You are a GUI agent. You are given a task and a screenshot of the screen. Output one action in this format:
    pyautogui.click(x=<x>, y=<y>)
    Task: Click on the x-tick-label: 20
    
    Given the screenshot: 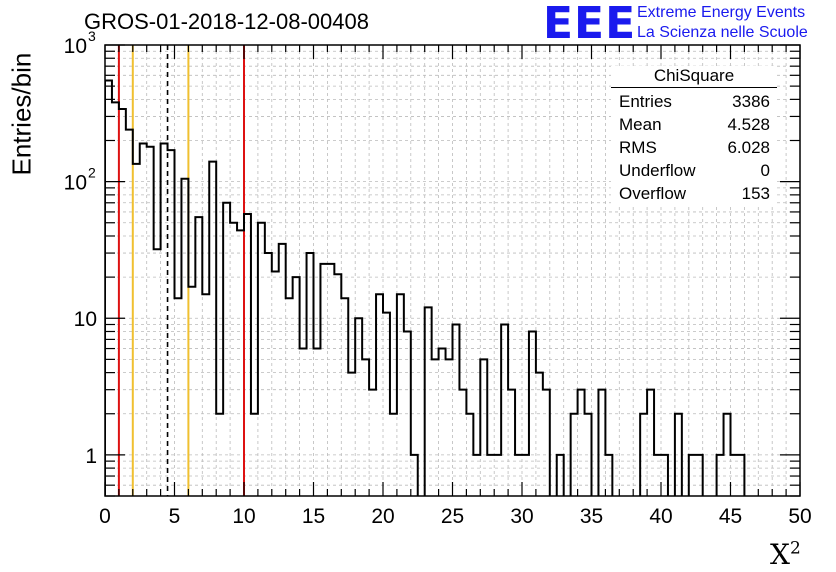 What is the action you would take?
    pyautogui.click(x=382, y=516)
    